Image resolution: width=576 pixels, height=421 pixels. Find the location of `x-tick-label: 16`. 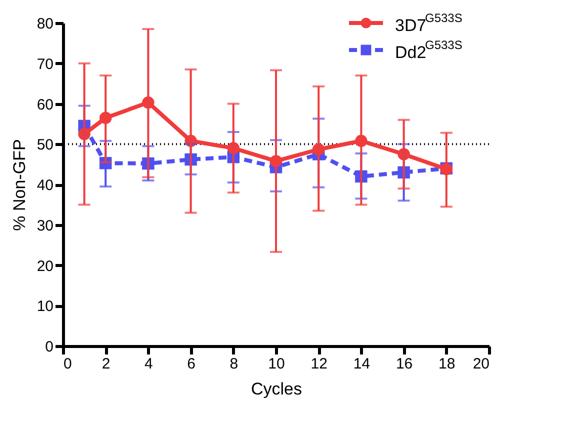

x-tick-label: 16 is located at coordinates (404, 364).